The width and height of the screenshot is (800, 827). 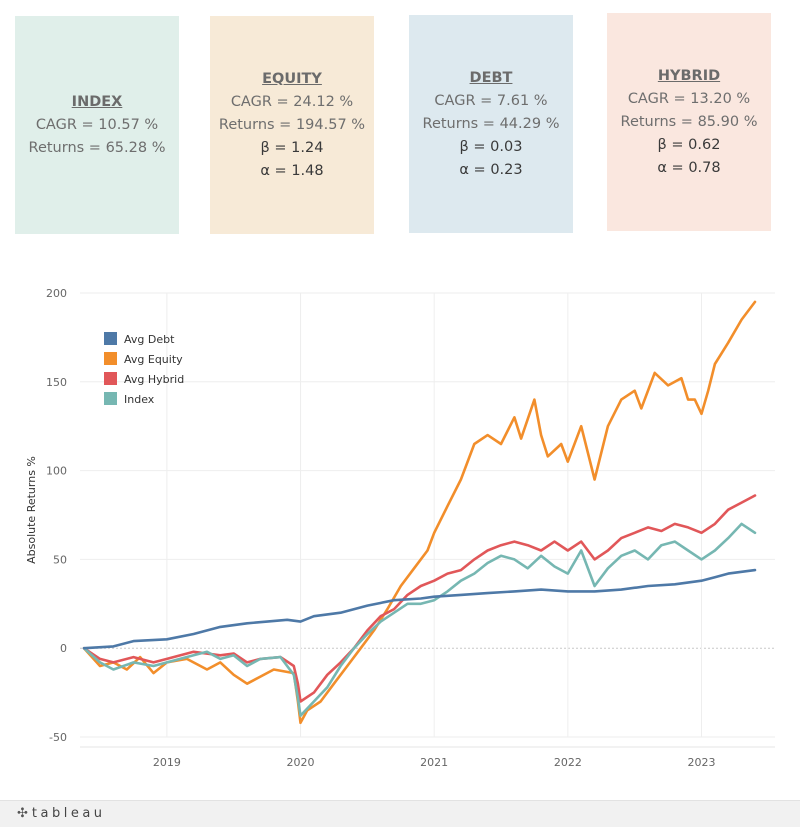 I want to click on debt-cagr: CAGR = 7.61 %, so click(x=491, y=100).